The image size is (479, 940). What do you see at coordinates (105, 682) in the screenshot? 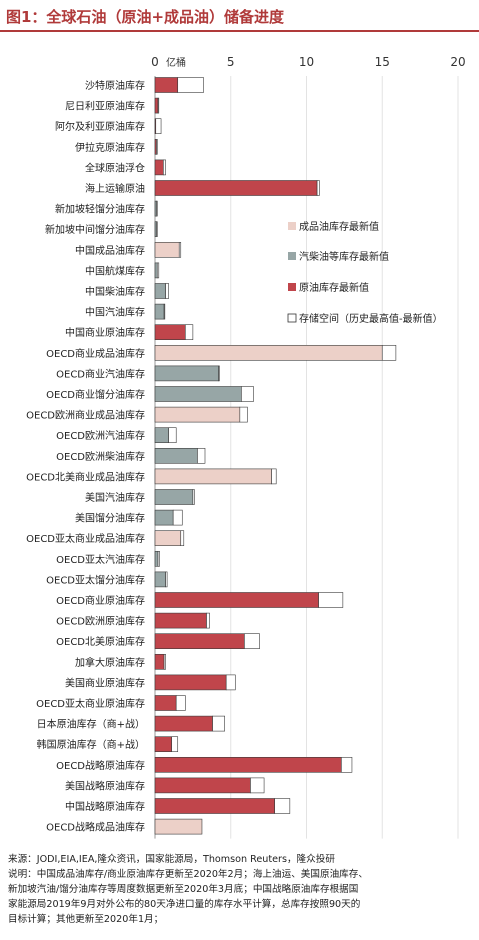
I see `category-label: 美国商业原油库存` at bounding box center [105, 682].